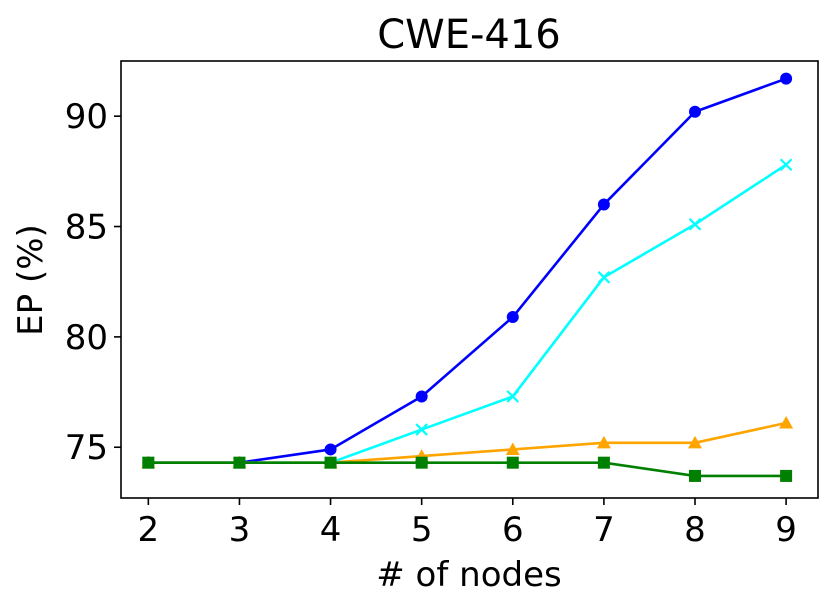 The width and height of the screenshot is (830, 609). Describe the element at coordinates (149, 530) in the screenshot. I see `x-tick-label: 2` at that location.